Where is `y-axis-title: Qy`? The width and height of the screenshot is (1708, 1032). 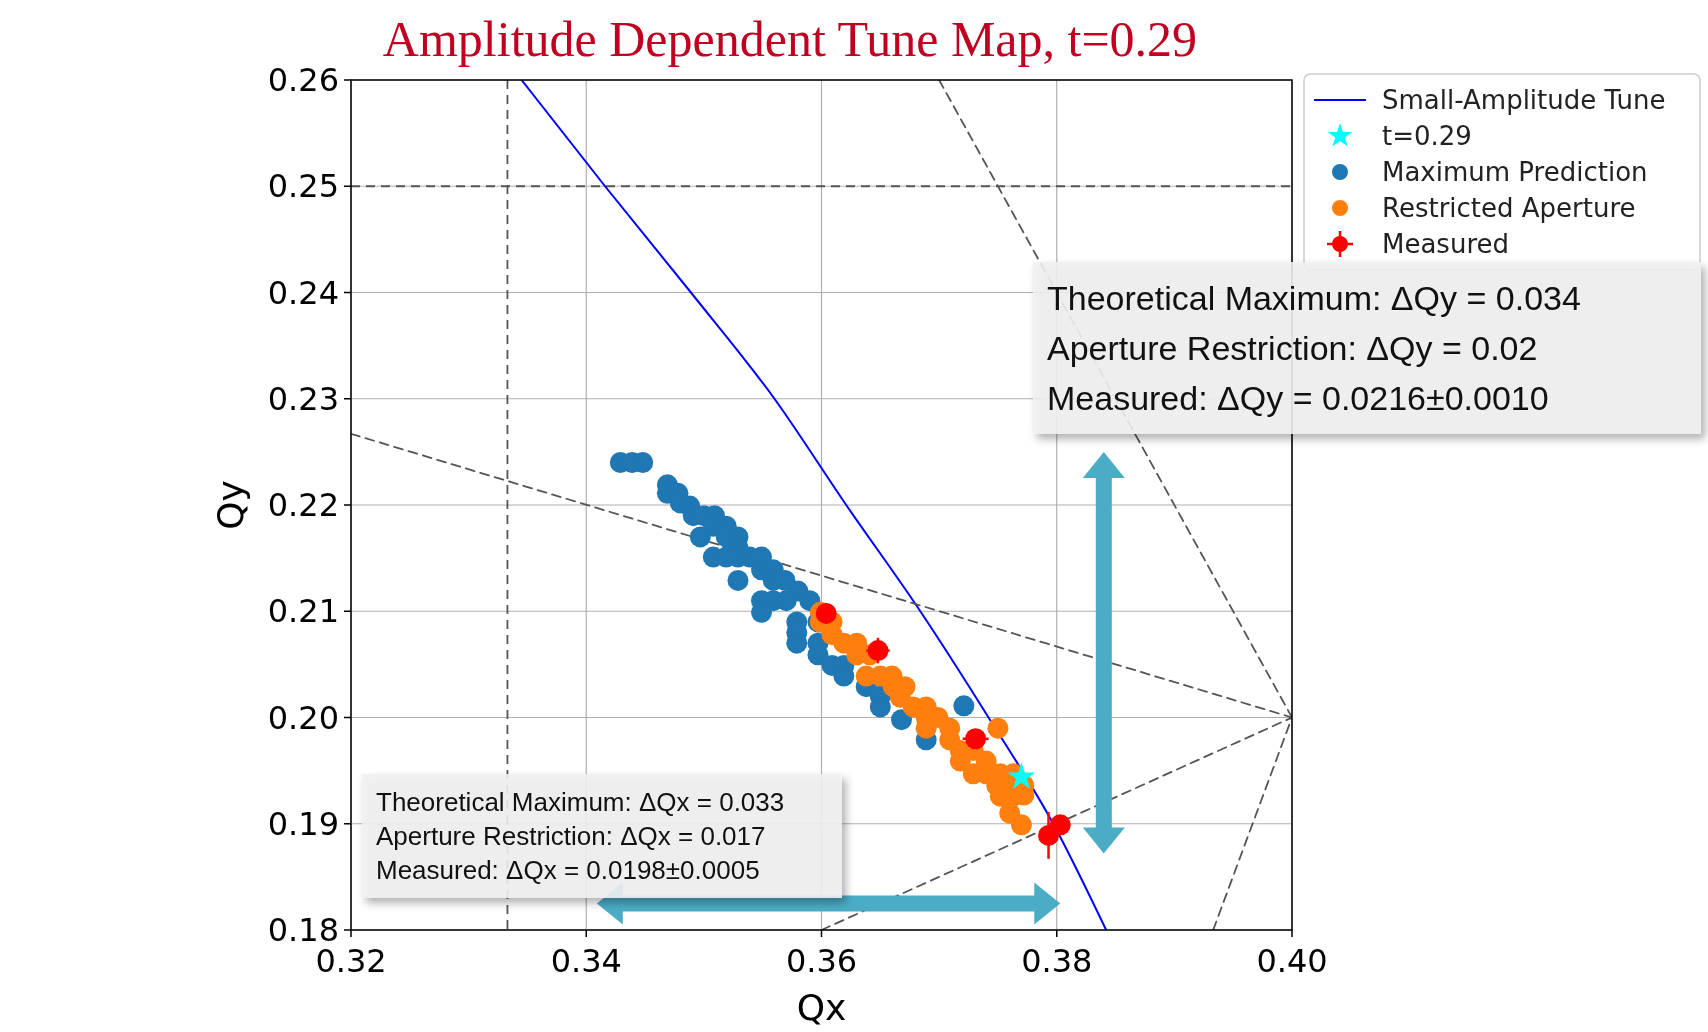
y-axis-title: Qy is located at coordinates (230, 505).